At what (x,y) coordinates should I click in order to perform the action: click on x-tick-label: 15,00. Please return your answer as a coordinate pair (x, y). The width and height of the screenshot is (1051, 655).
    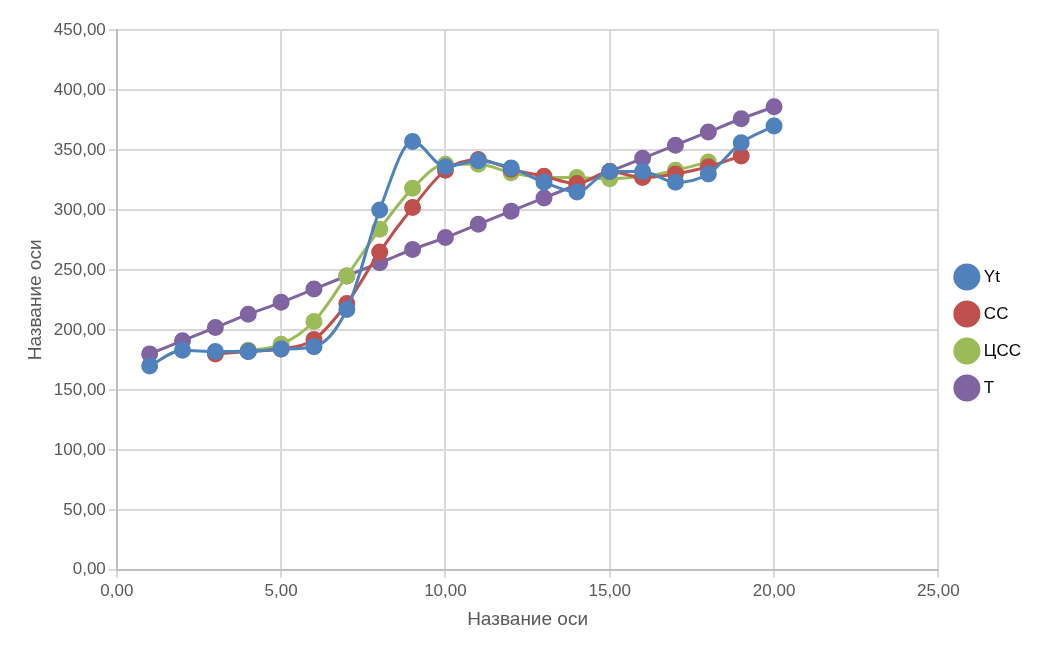
    Looking at the image, I should click on (610, 590).